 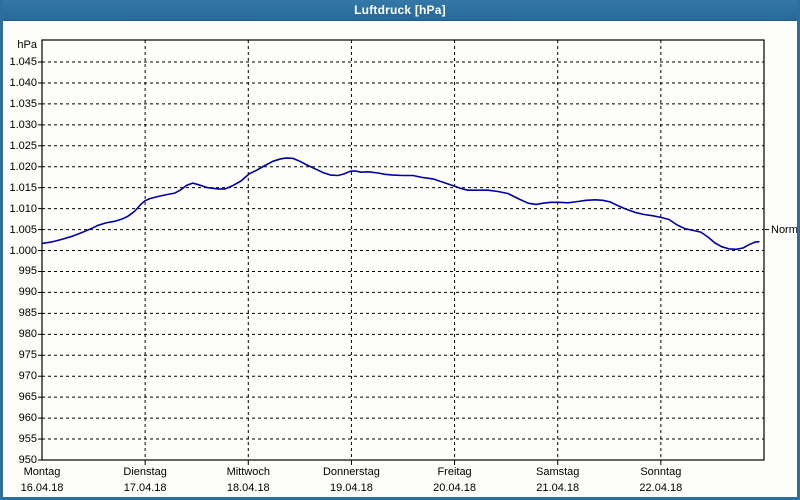 What do you see at coordinates (145, 472) in the screenshot?
I see `x-axis-day-label: Dienstag` at bounding box center [145, 472].